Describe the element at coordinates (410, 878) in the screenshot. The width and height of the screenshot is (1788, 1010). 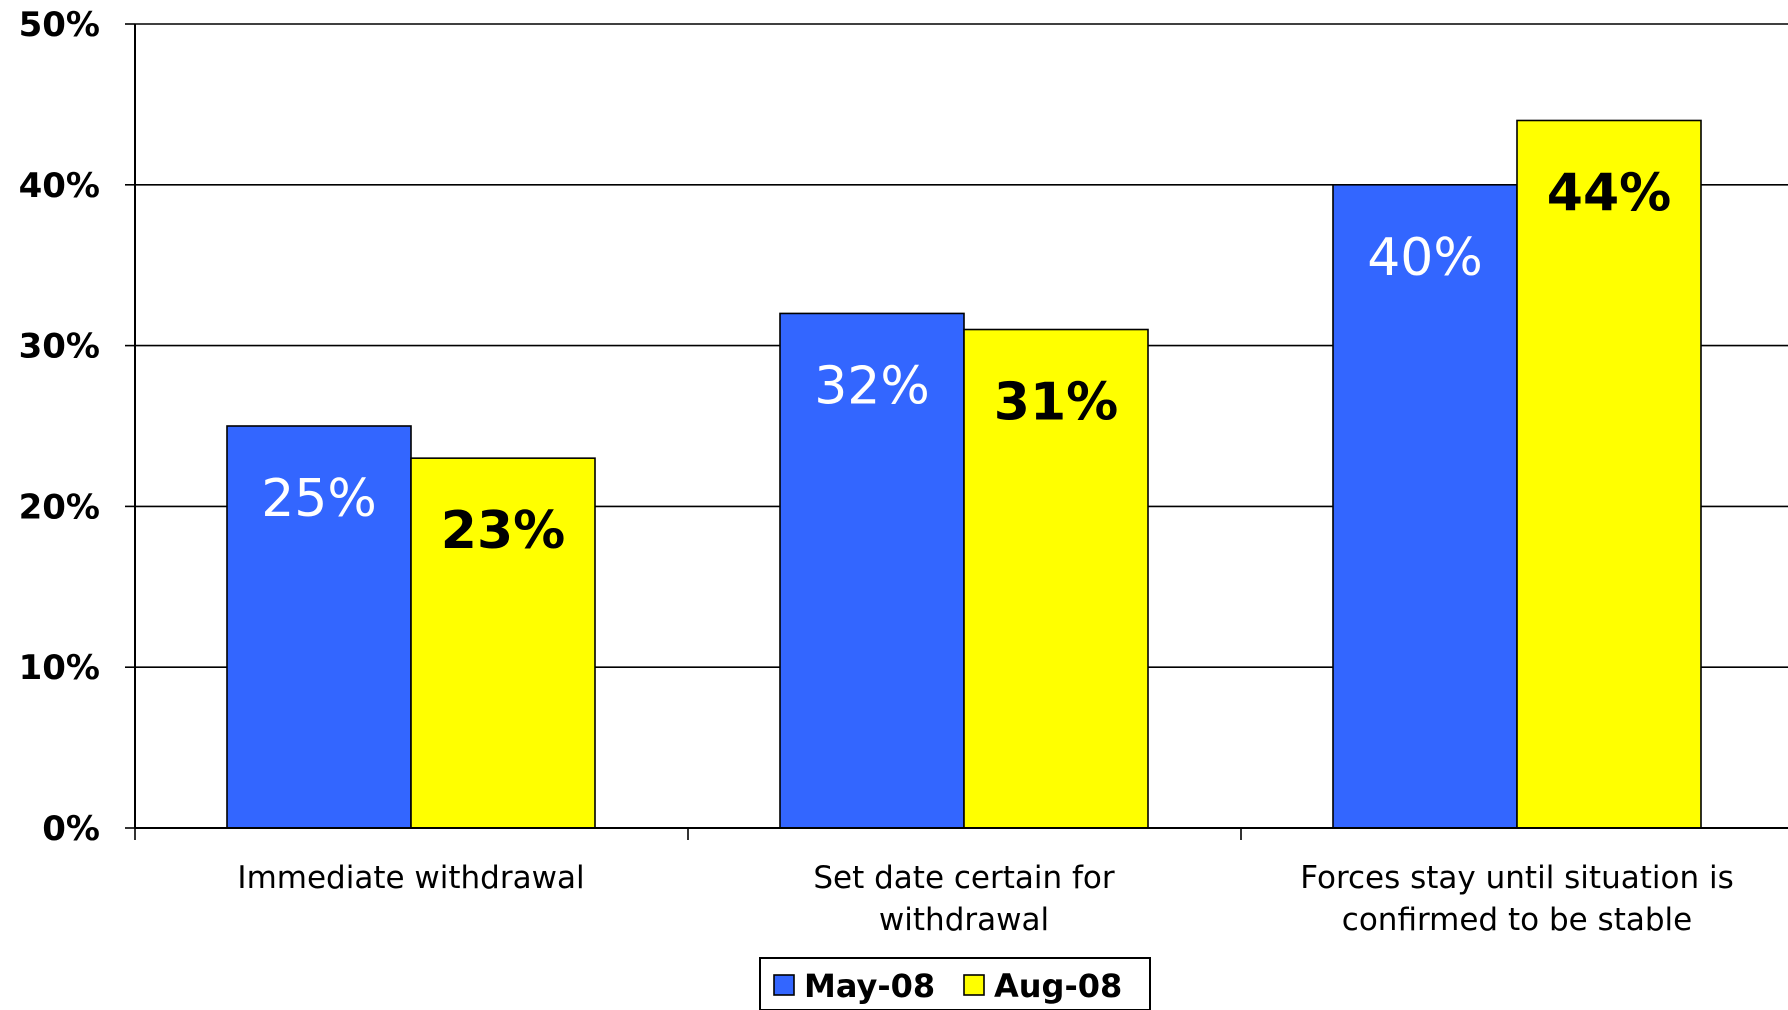
I see `x-category-label: Immediate withdrawal` at that location.